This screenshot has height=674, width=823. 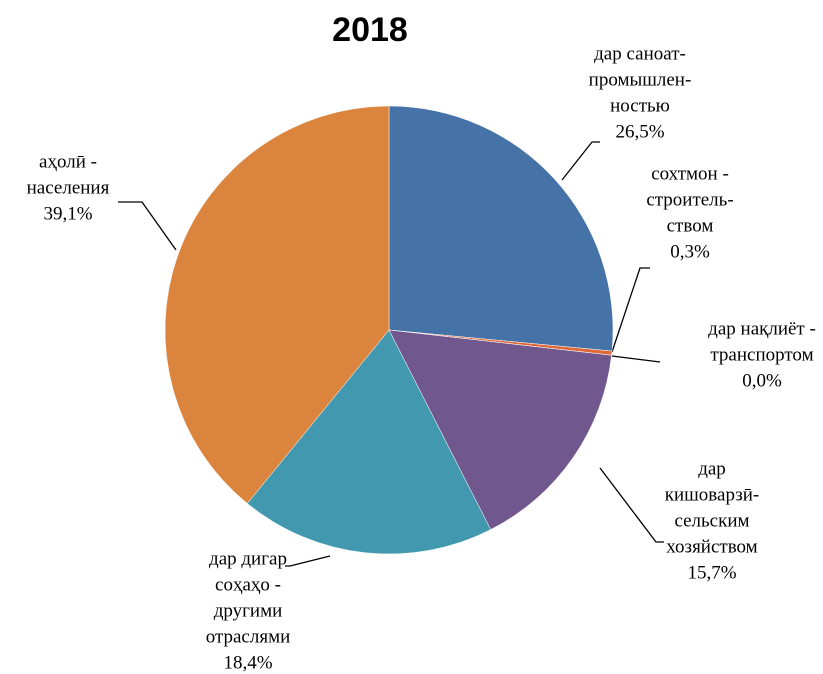 What do you see at coordinates (712, 468) in the screenshot?
I see `slice-label: дар` at bounding box center [712, 468].